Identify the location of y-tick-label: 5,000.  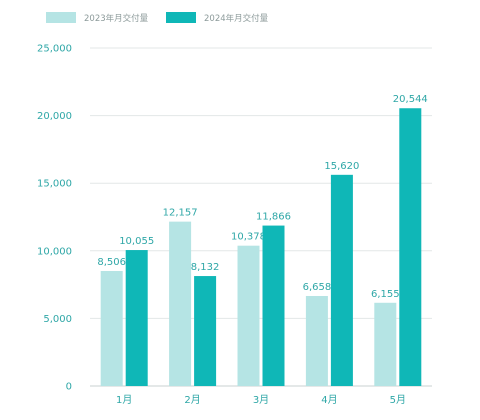
(57, 319).